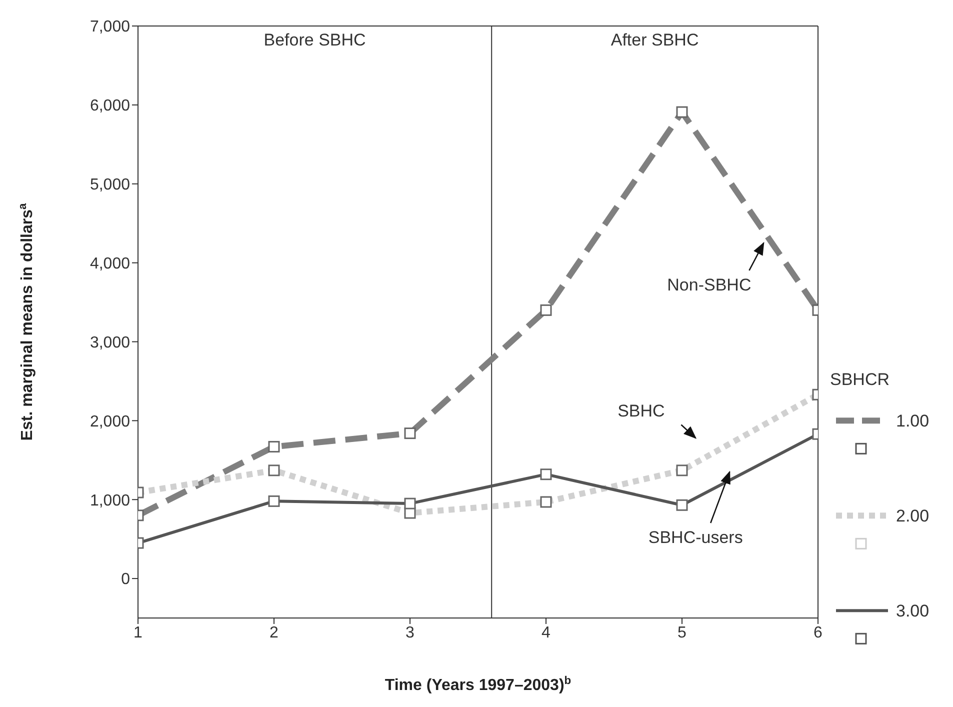 The image size is (953, 707). I want to click on annotation: Before SBHC, so click(315, 40).